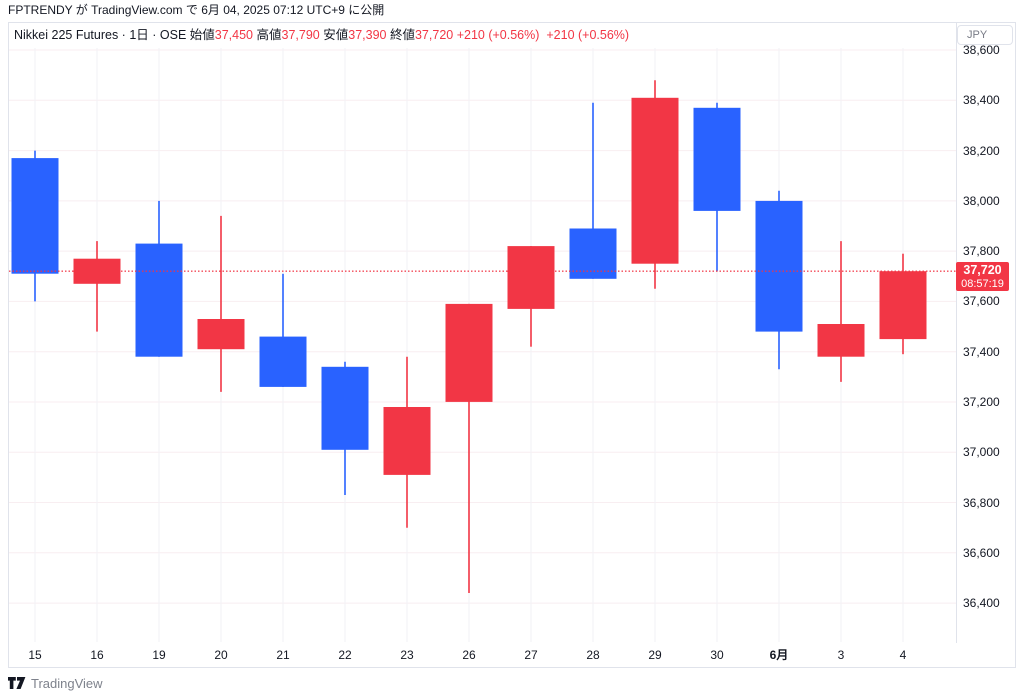 The width and height of the screenshot is (1024, 697). I want to click on price-tick-label: 36,600, so click(981, 553).